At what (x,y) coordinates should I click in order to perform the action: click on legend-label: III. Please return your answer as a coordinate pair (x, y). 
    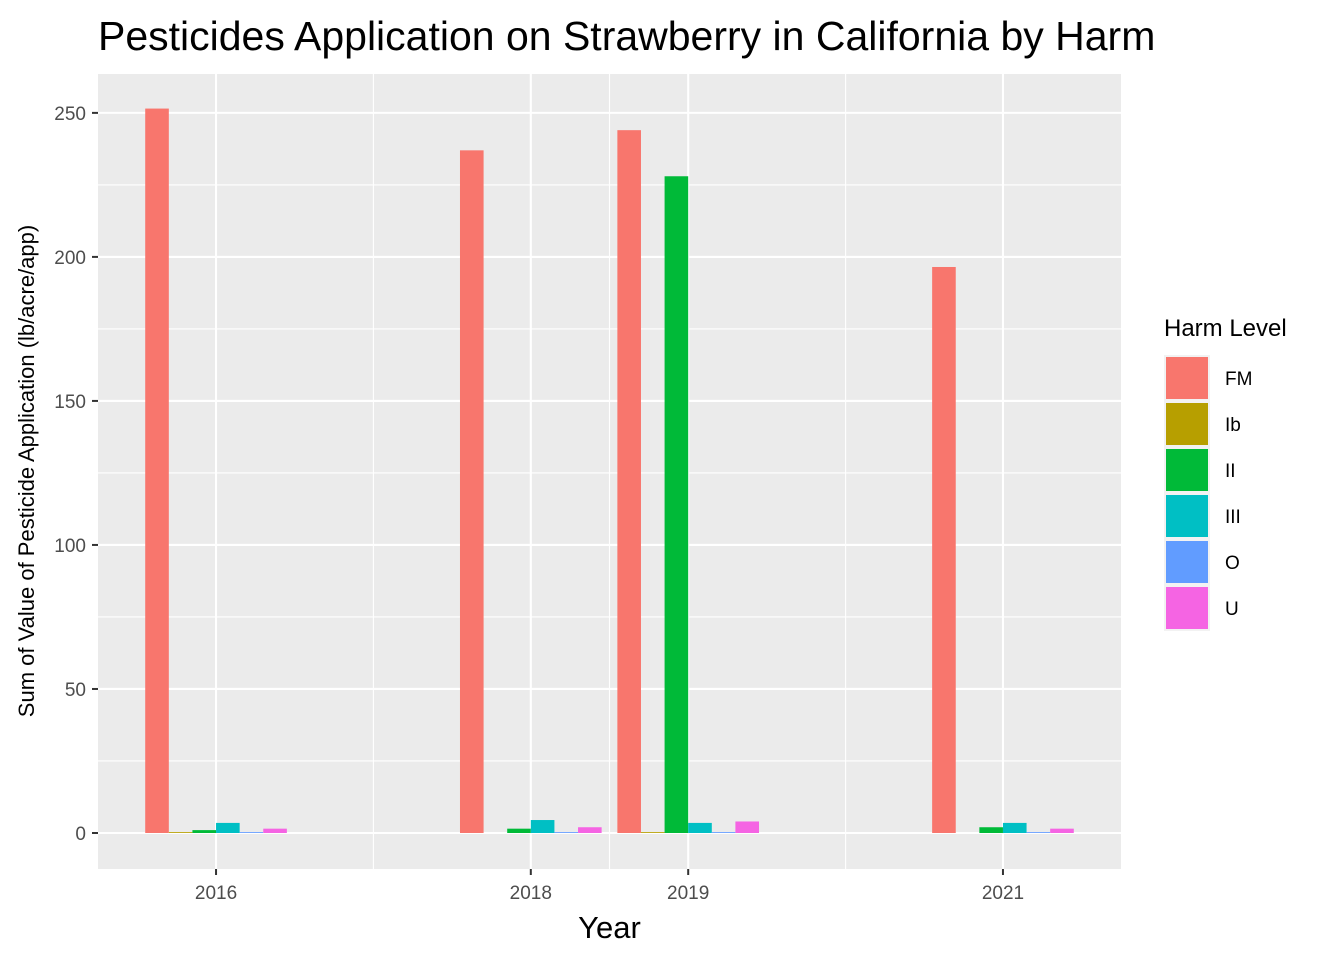
    Looking at the image, I should click on (1233, 517).